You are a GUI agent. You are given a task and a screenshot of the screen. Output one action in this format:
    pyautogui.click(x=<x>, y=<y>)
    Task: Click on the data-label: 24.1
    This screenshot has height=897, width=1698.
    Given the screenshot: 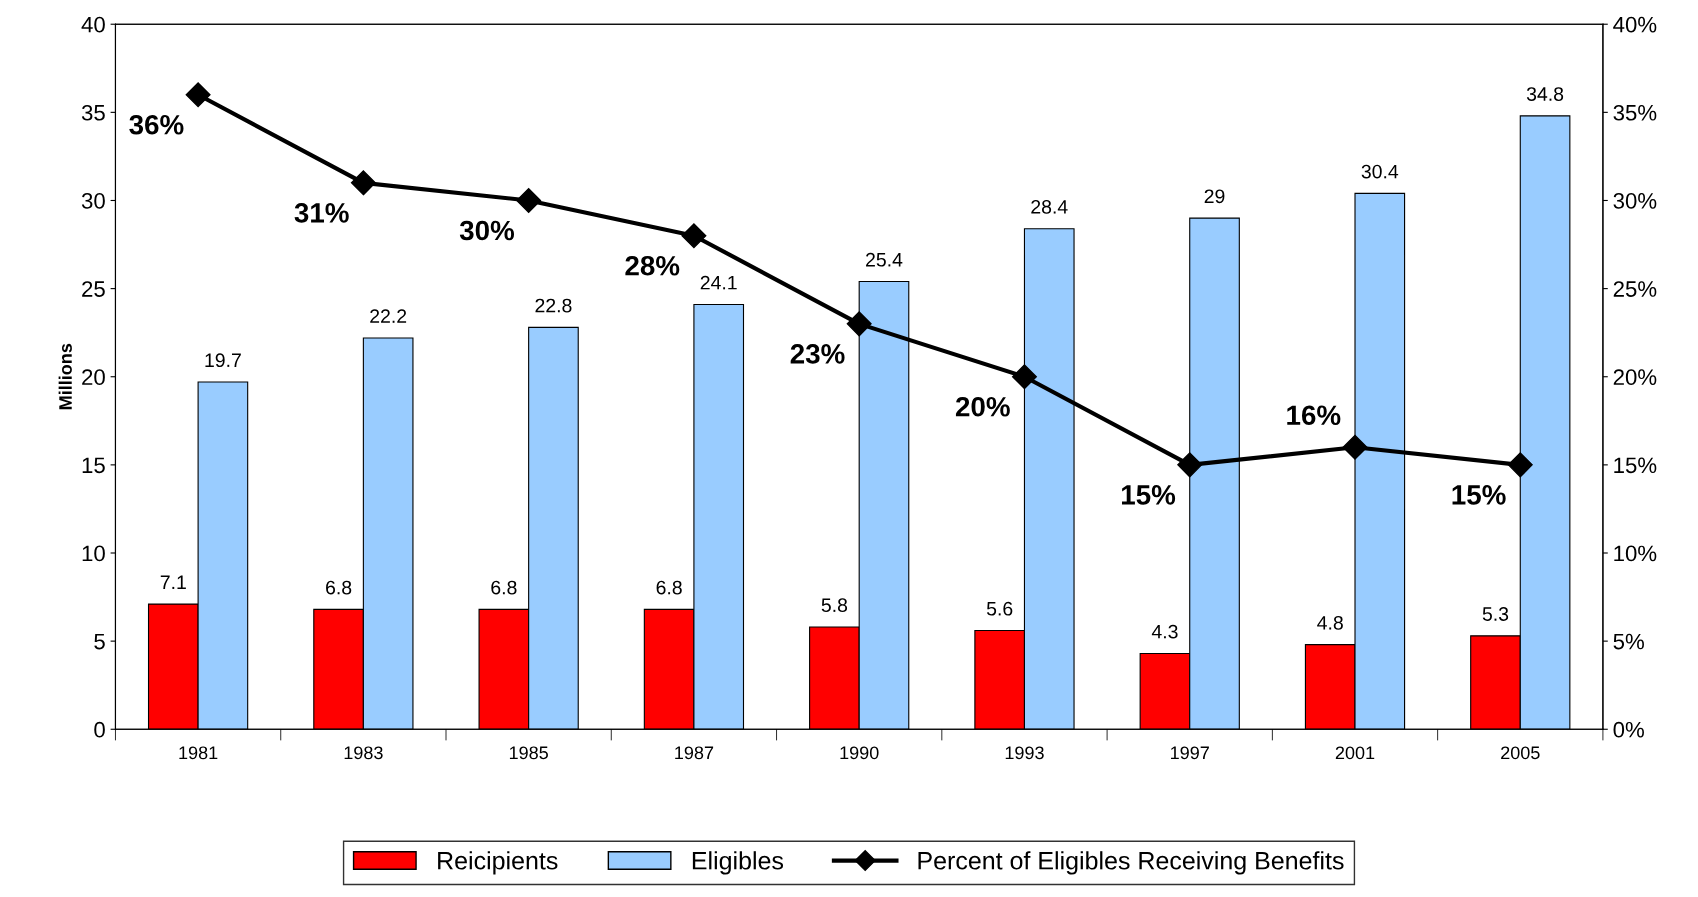 What is the action you would take?
    pyautogui.click(x=718, y=282)
    